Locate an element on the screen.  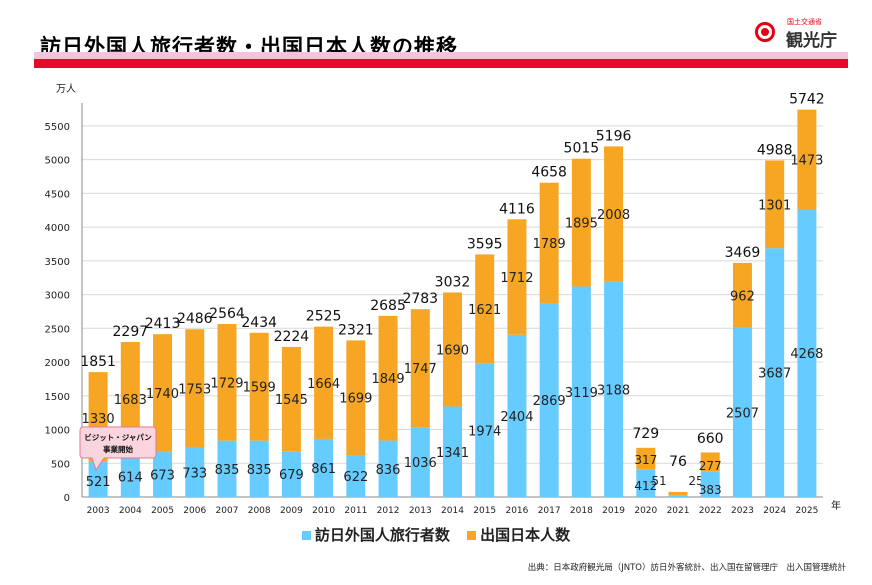
data-label-outbound: 317 is located at coordinates (645, 460).